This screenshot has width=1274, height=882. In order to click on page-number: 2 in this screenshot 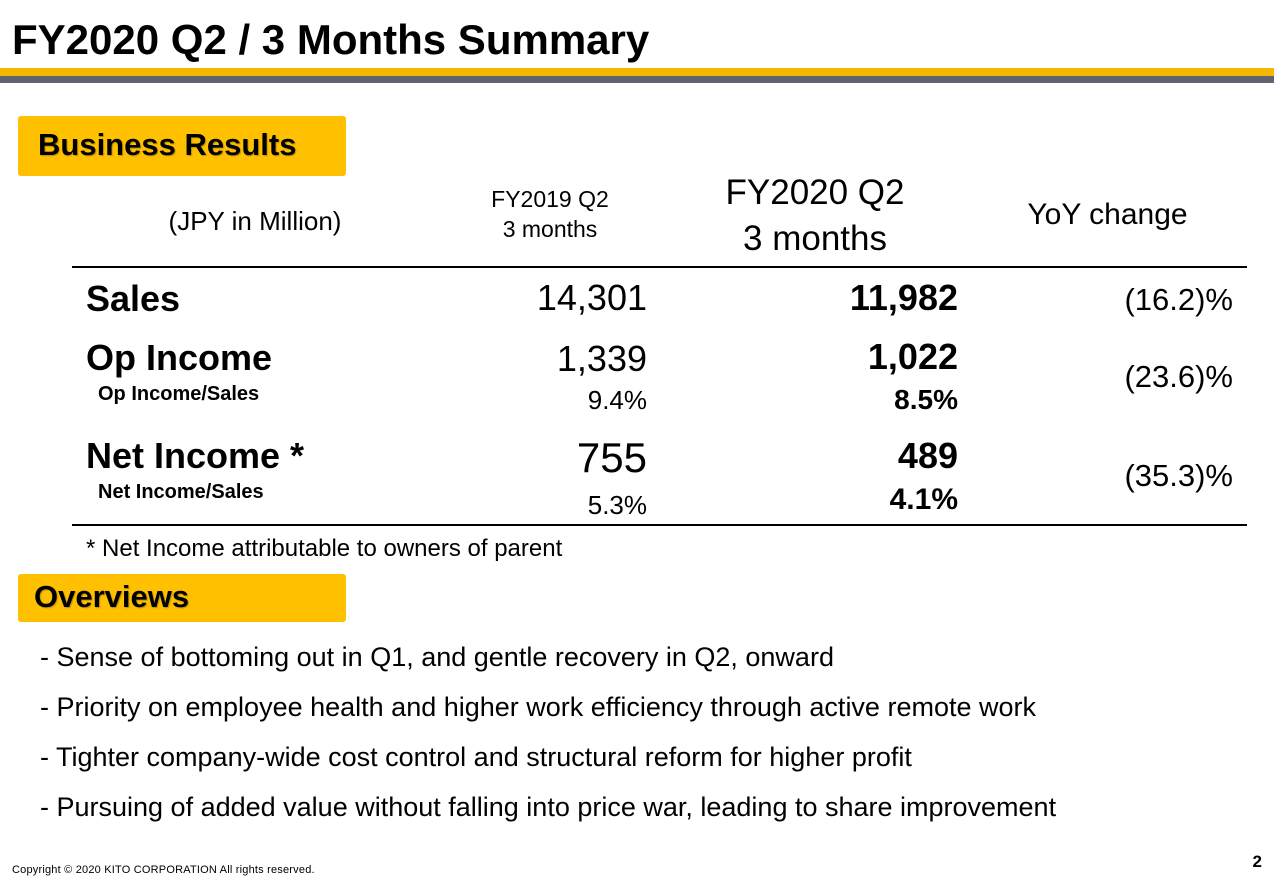, I will do `click(1257, 861)`.